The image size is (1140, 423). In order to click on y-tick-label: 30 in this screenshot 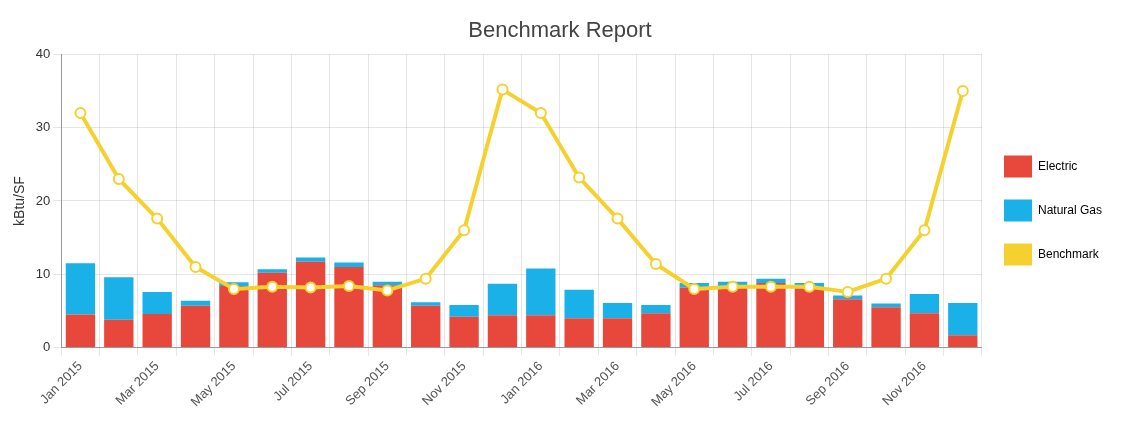, I will do `click(43, 127)`.